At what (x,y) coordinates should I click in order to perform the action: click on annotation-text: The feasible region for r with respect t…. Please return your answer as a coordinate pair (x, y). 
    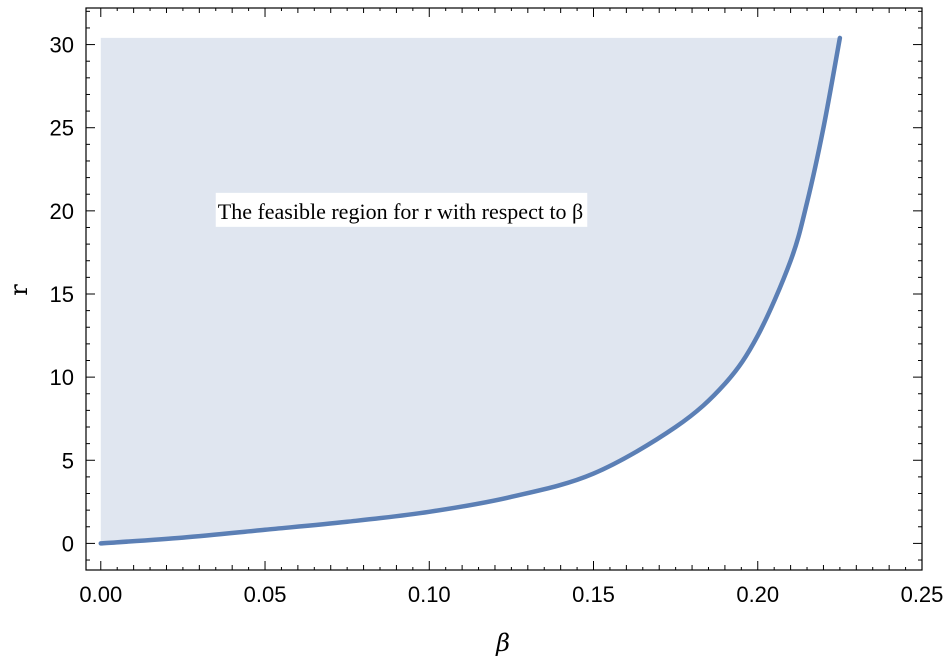
    Looking at the image, I should click on (401, 211).